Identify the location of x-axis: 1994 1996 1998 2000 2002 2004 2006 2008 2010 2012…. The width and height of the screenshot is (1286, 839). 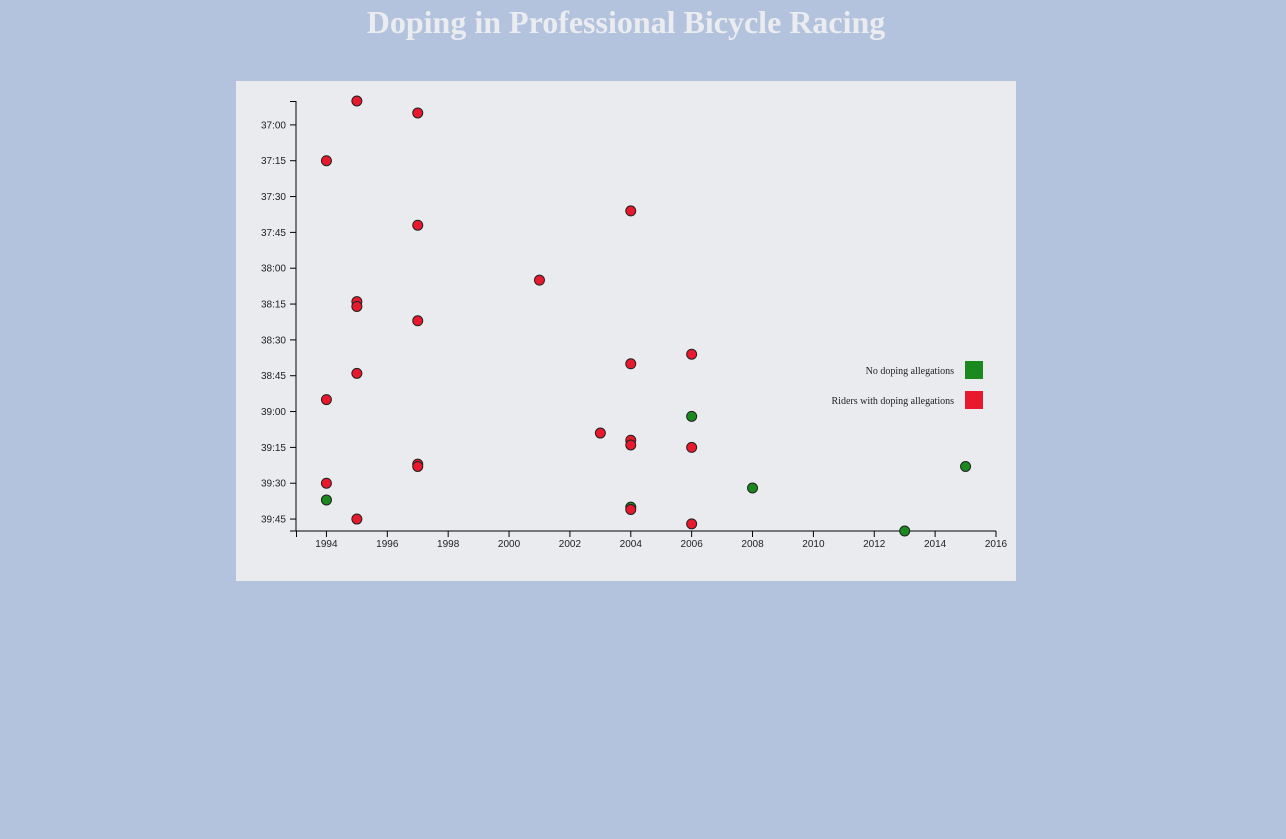
(652, 540).